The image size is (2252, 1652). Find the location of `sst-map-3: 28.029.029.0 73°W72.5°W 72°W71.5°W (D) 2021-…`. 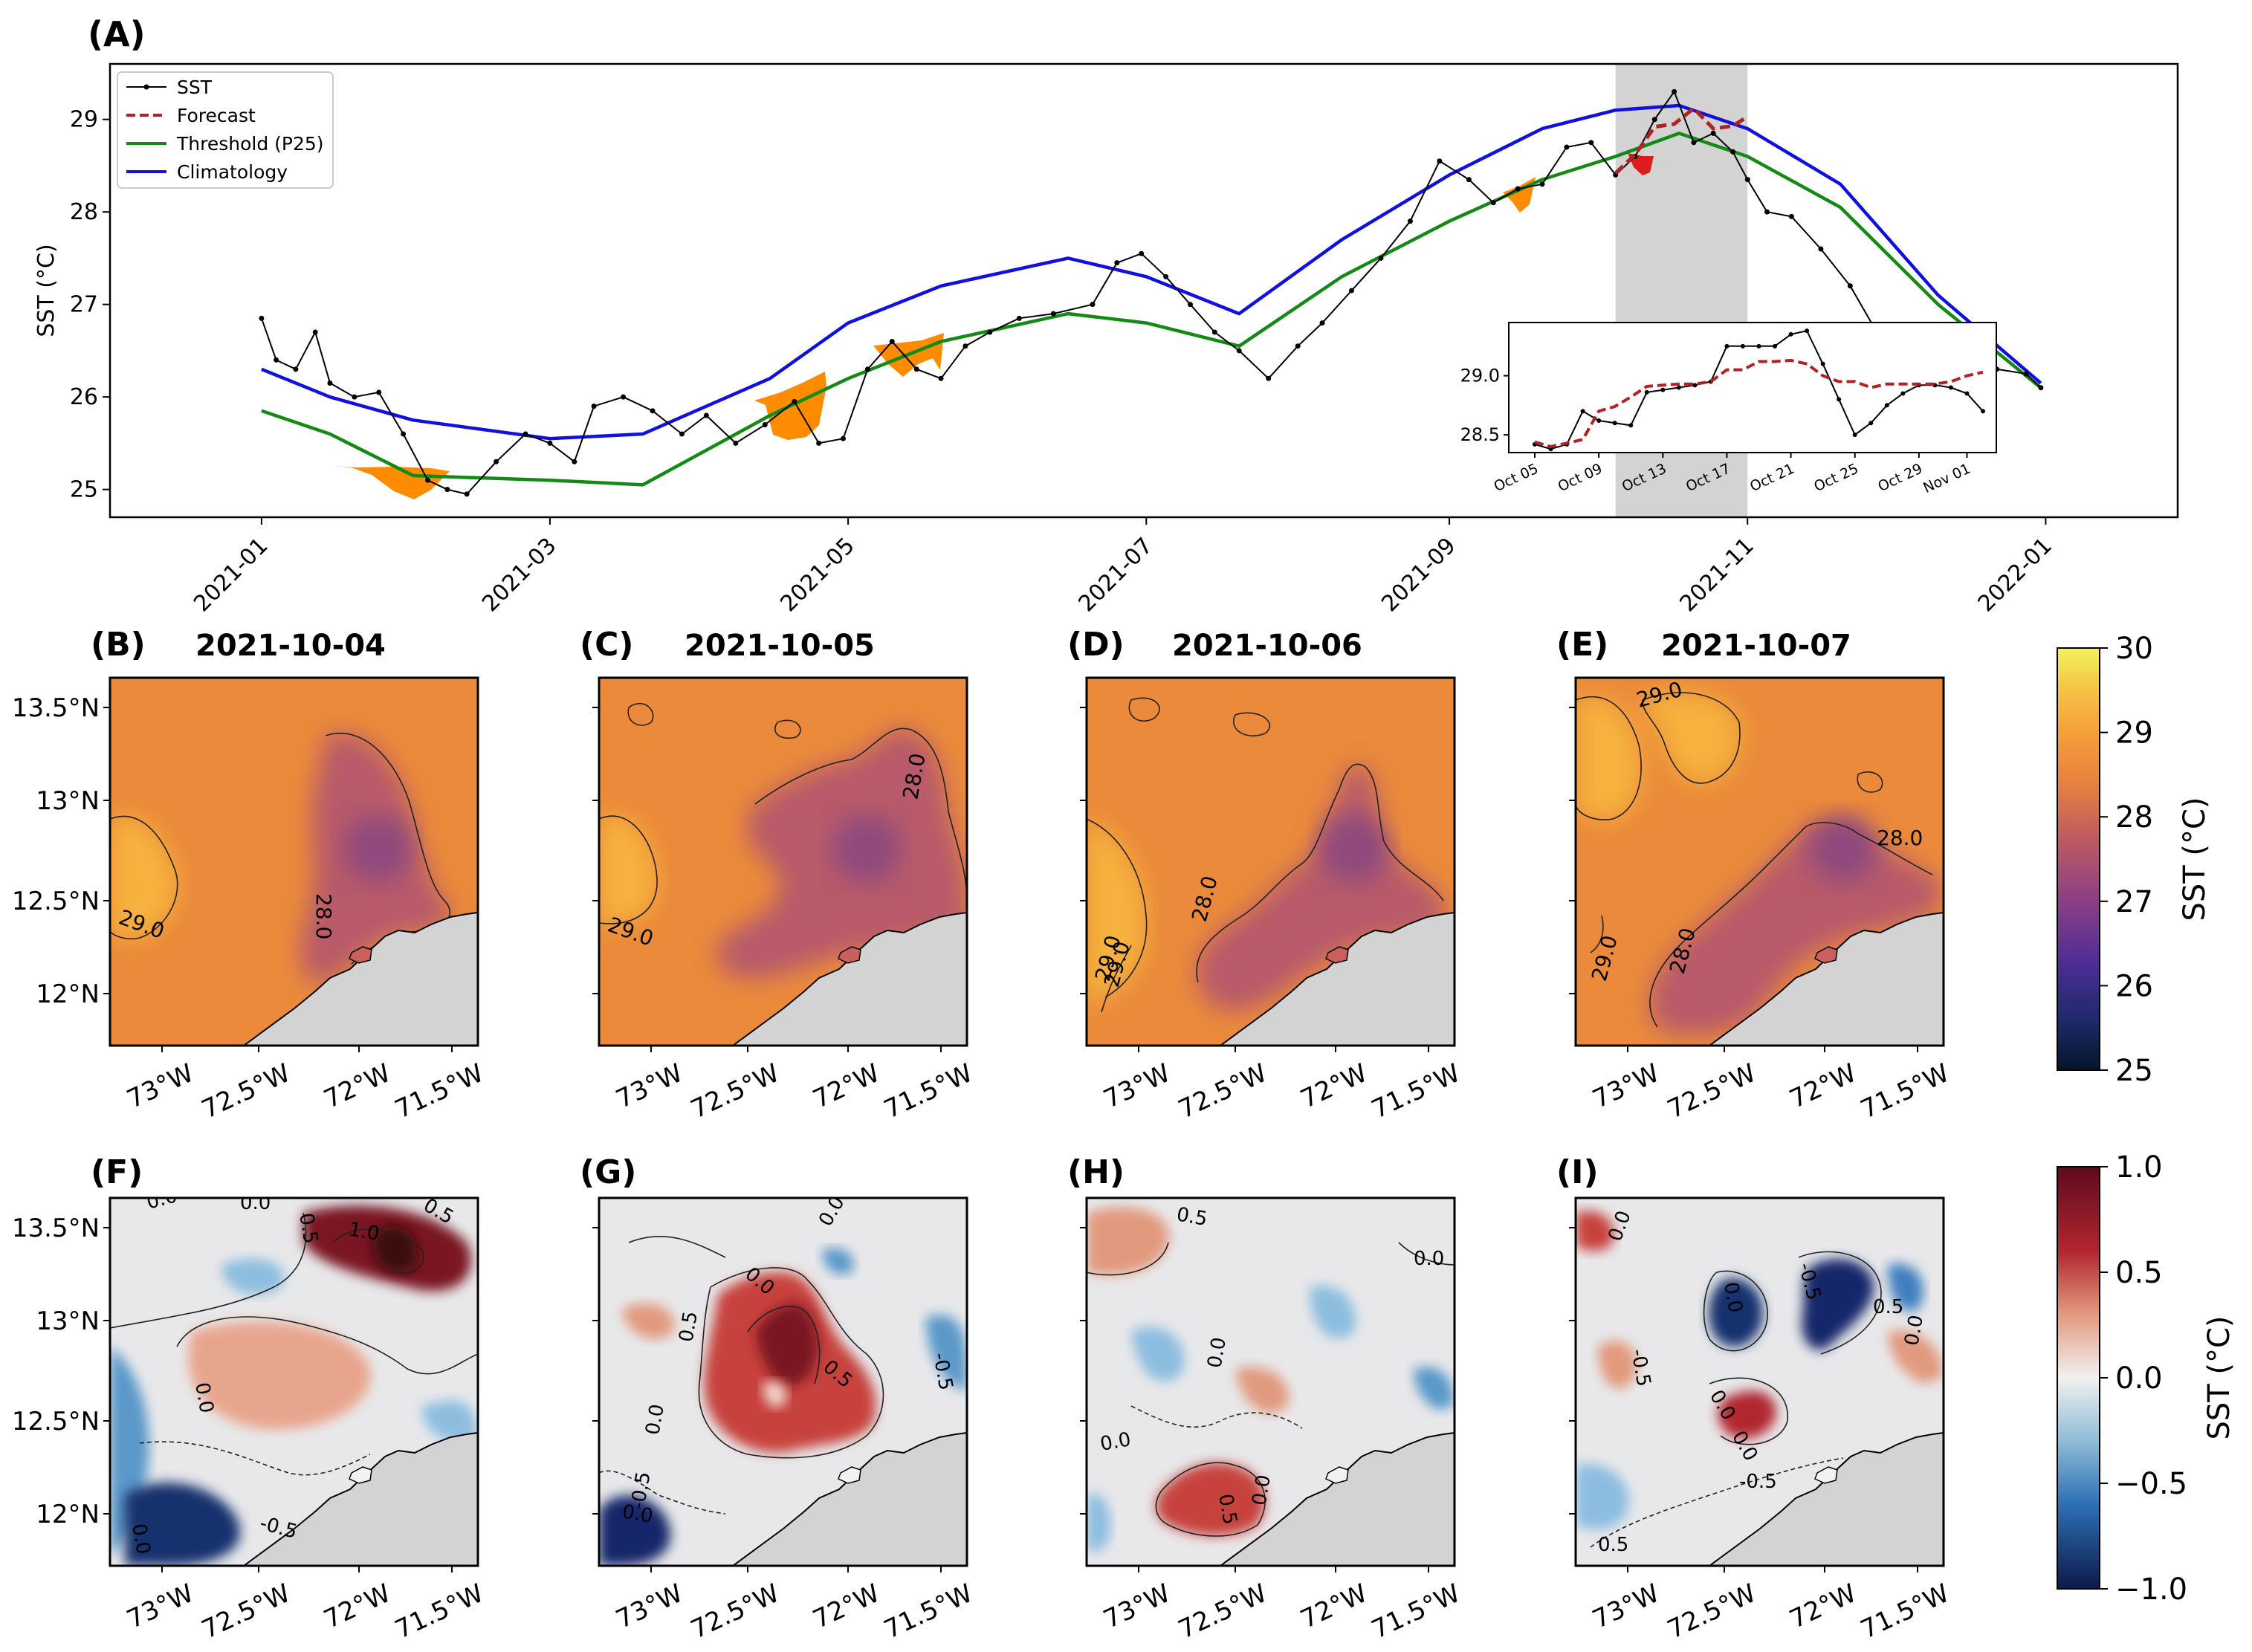

sst-map-3: 28.029.029.0 73°W72.5°W 72°W71.5°W (D) 2021-… is located at coordinates (1266, 875).